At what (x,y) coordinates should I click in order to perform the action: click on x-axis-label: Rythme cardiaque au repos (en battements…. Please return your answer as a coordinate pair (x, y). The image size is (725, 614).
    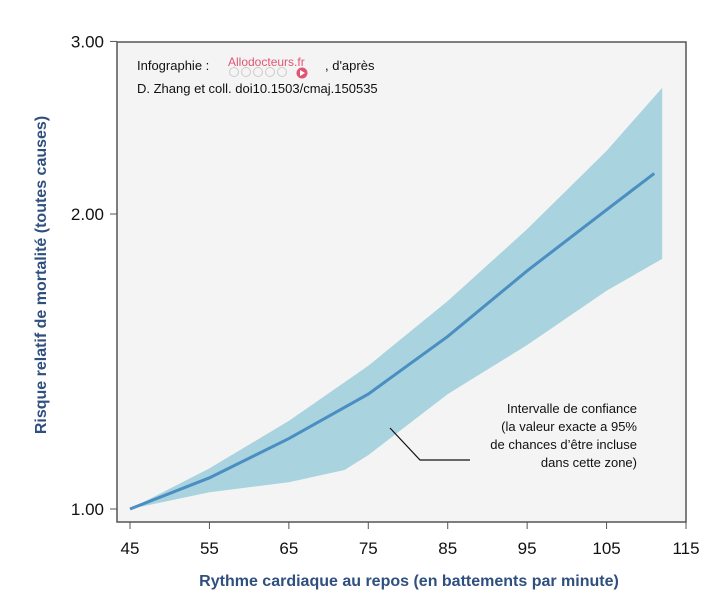
    Looking at the image, I should click on (409, 581).